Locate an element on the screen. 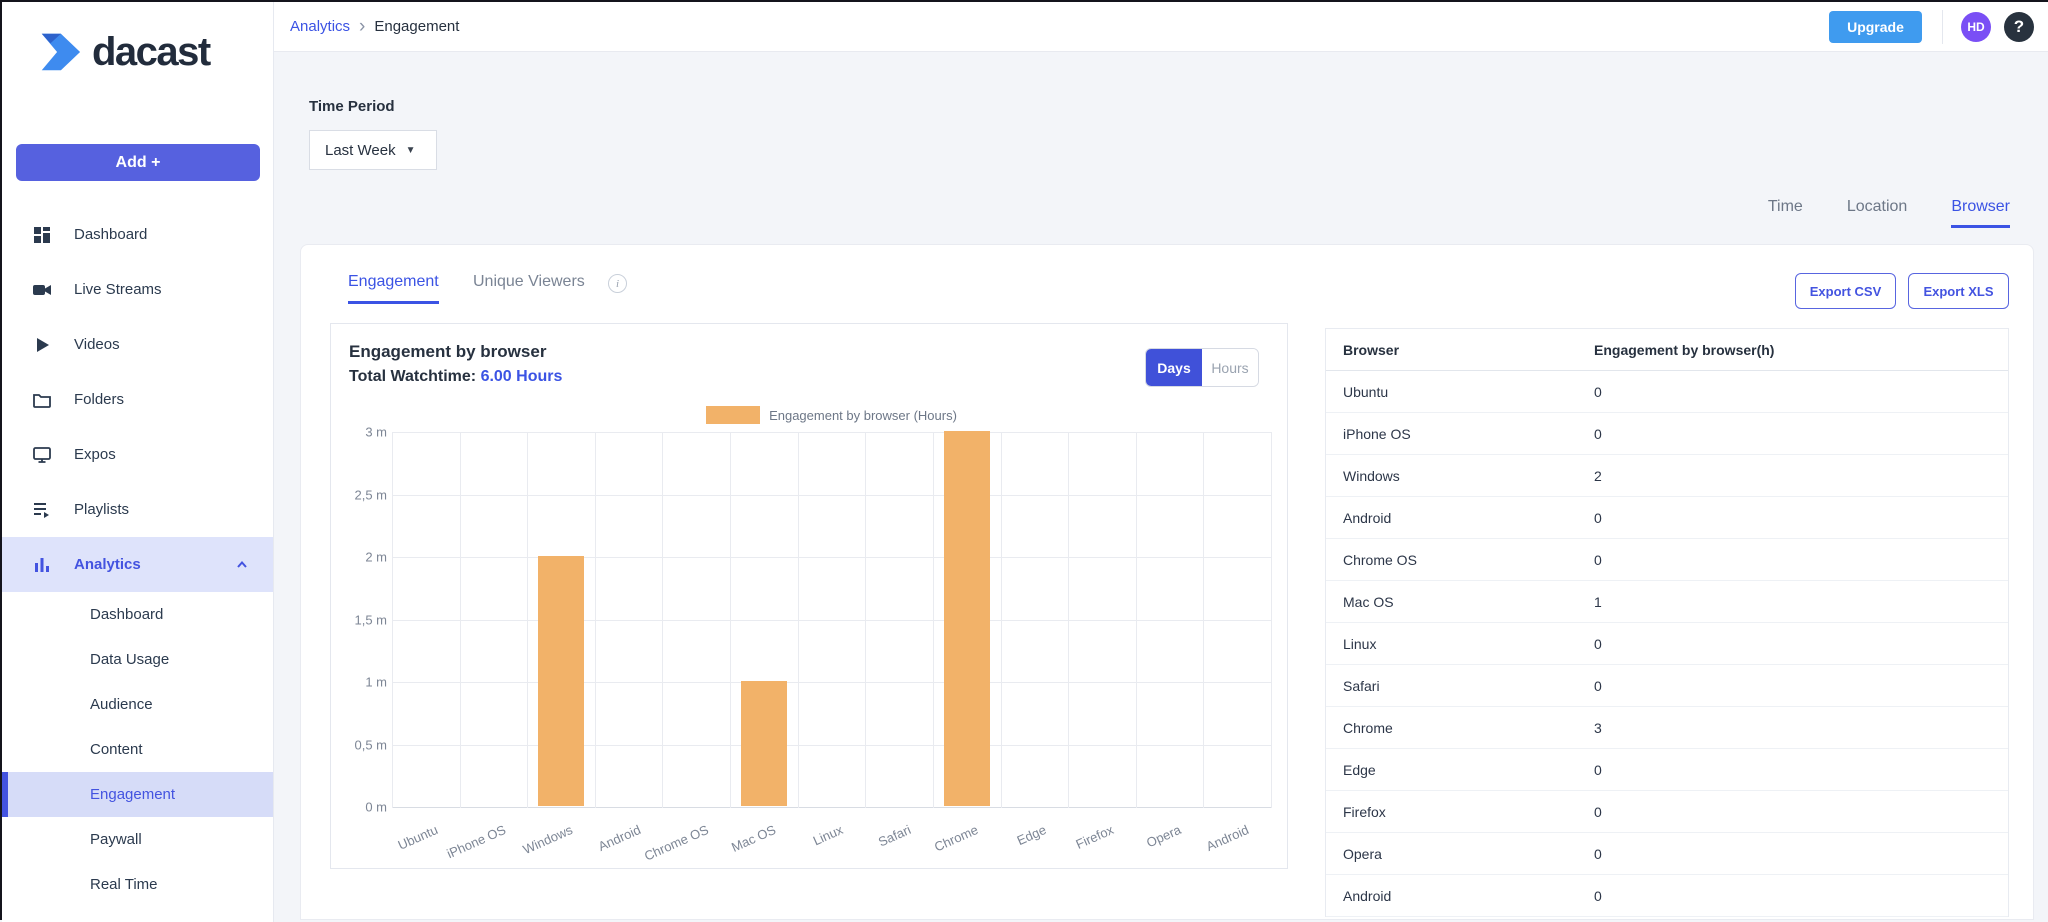 The height and width of the screenshot is (922, 2048). y-tick-label: 2,5 m is located at coordinates (370, 494).